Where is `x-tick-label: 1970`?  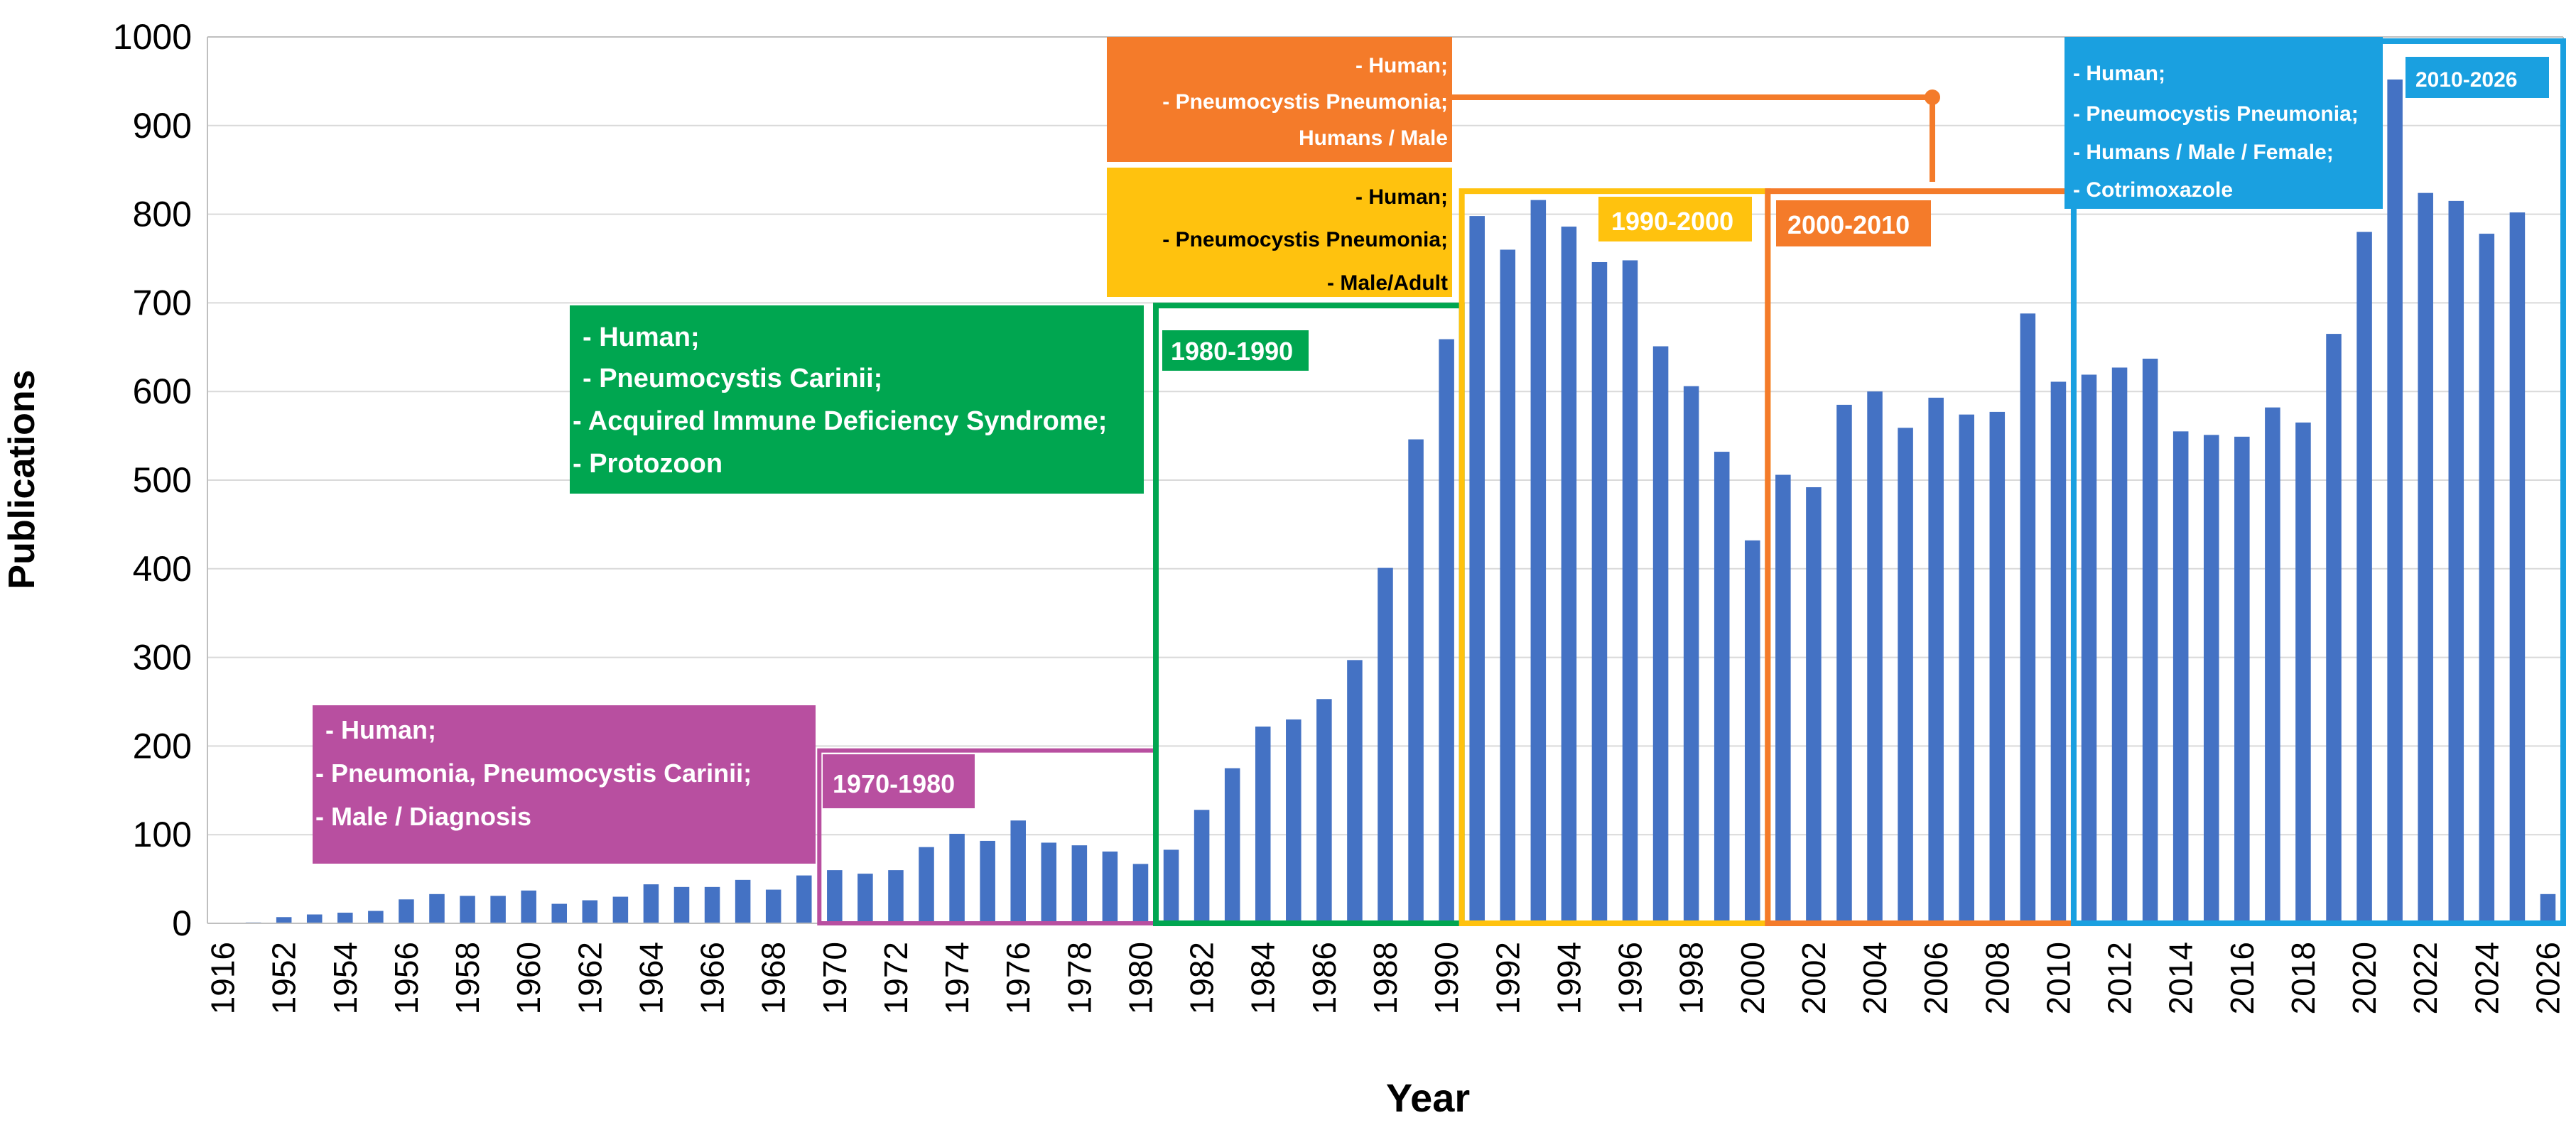
x-tick-label: 1970 is located at coordinates (834, 978).